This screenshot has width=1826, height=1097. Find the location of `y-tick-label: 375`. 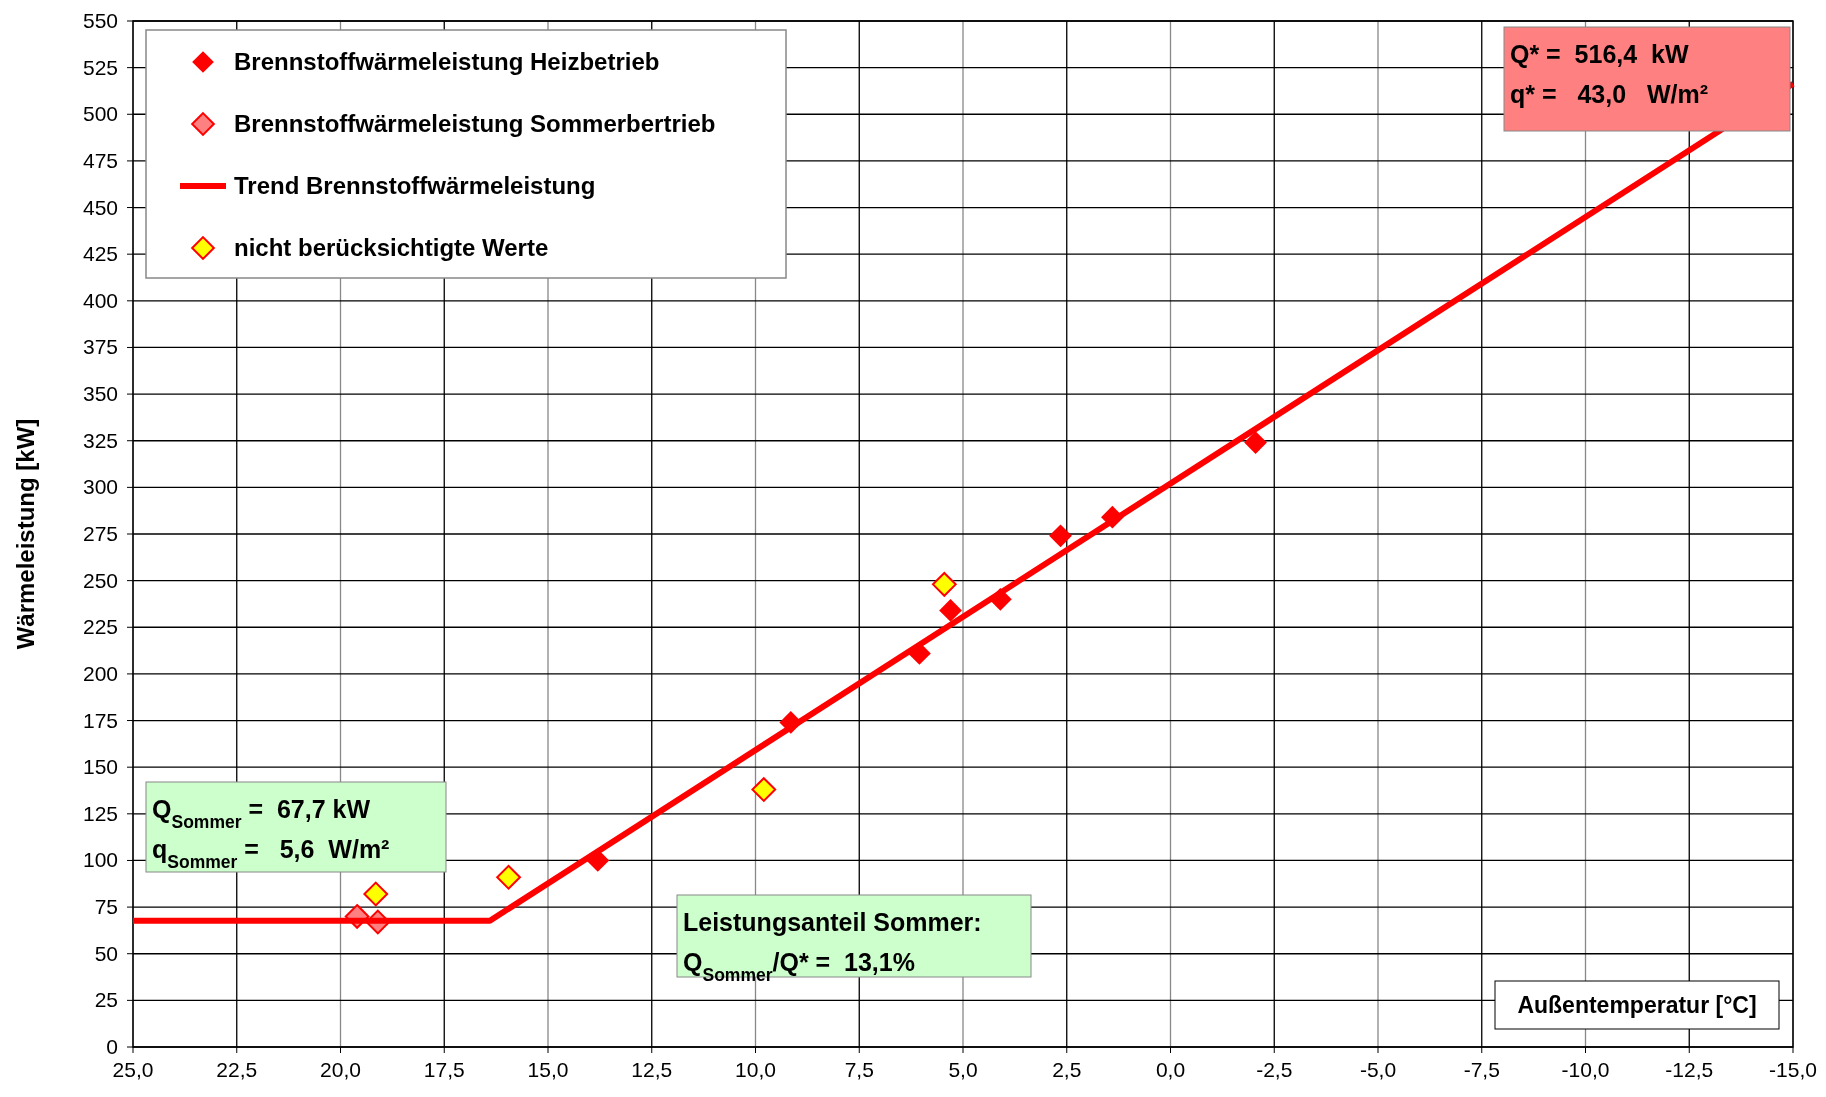

y-tick-label: 375 is located at coordinates (100, 347).